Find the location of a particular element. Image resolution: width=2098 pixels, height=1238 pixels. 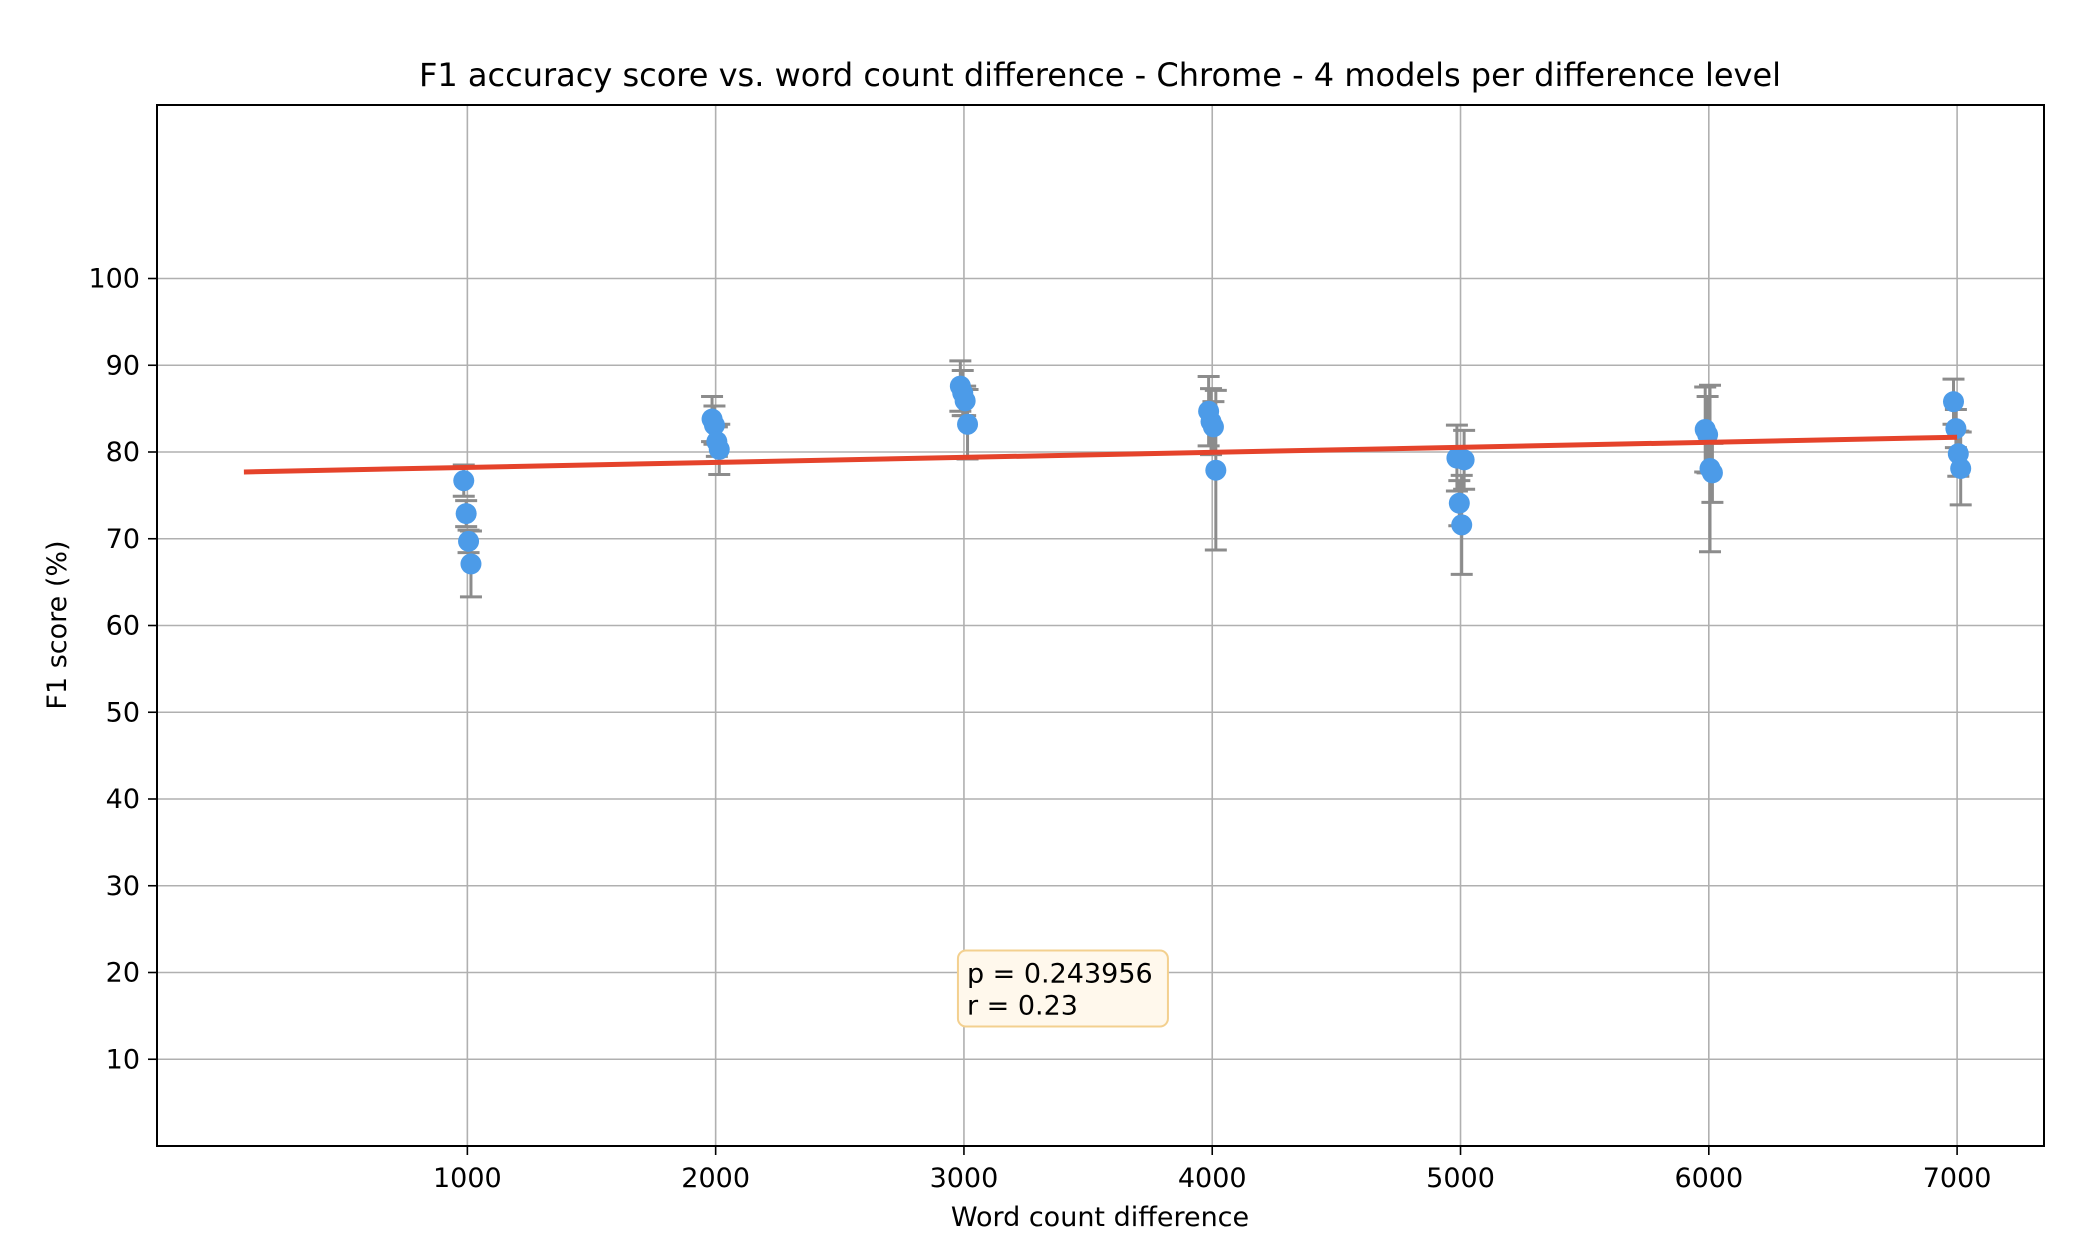

y-tick-label: 100 is located at coordinates (114, 279).